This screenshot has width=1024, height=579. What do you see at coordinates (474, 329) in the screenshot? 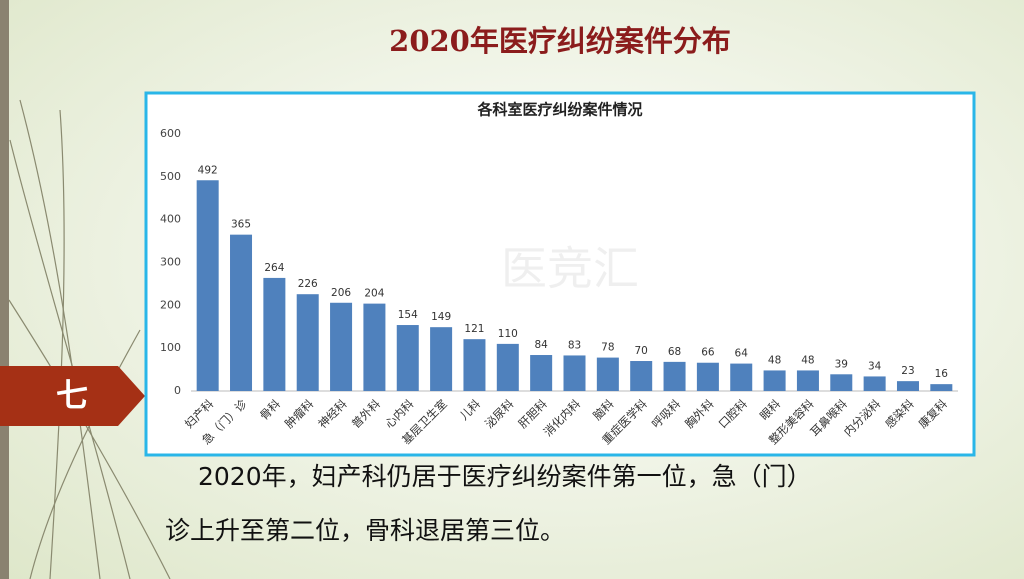
I see `data-label: 121` at bounding box center [474, 329].